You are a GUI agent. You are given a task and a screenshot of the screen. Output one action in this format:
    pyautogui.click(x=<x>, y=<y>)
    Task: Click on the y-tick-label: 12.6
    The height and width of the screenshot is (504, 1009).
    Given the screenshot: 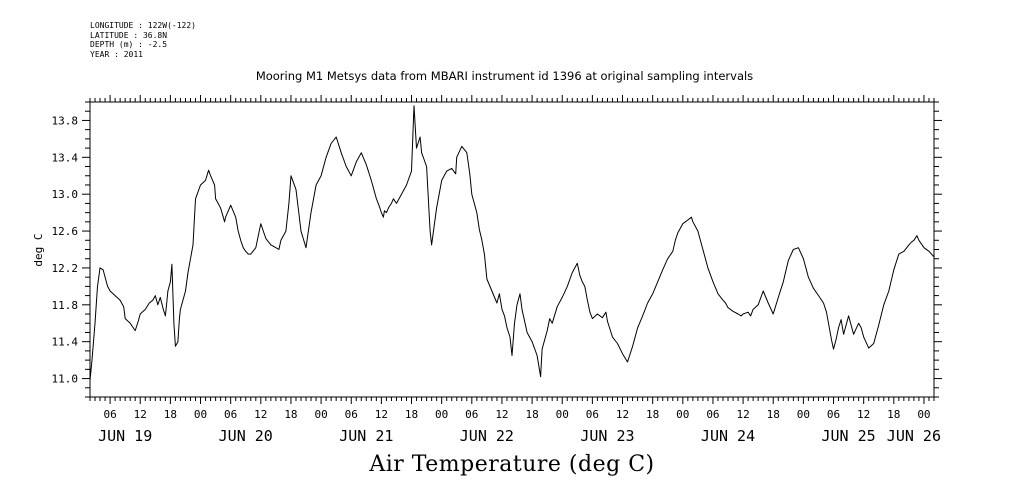 What is the action you would take?
    pyautogui.click(x=65, y=231)
    